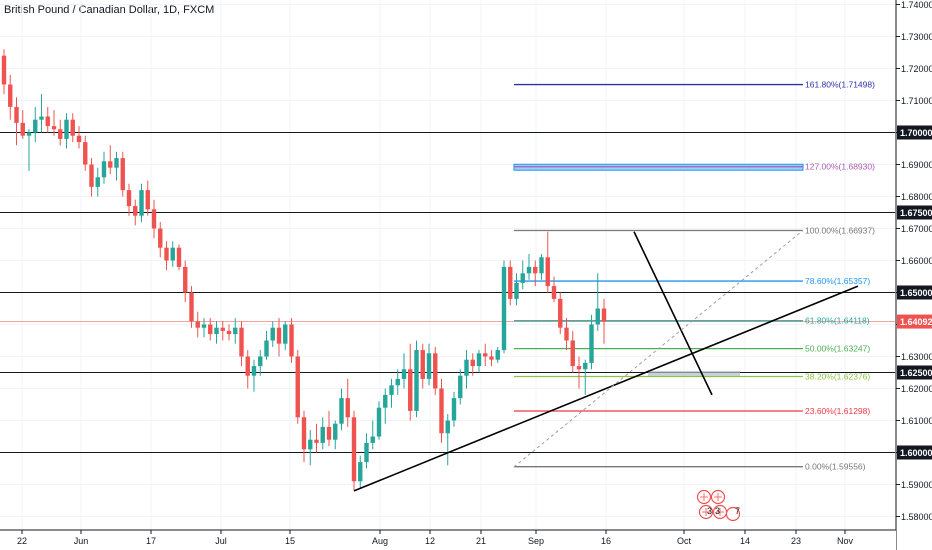 The height and width of the screenshot is (550, 932). What do you see at coordinates (916, 517) in the screenshot?
I see `price-axis-label: 1.58000` at bounding box center [916, 517].